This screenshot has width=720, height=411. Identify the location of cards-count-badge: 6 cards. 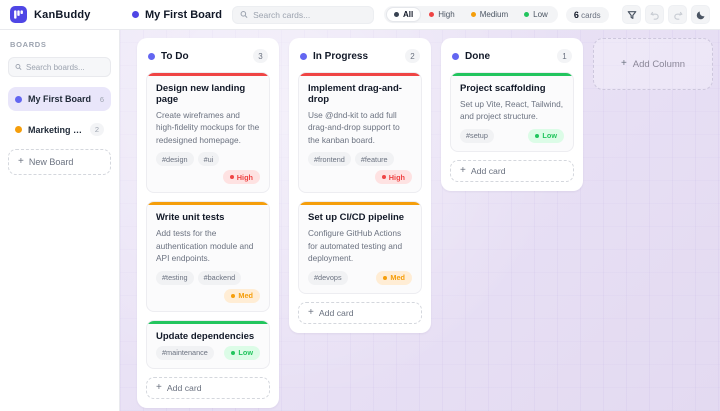
(587, 14).